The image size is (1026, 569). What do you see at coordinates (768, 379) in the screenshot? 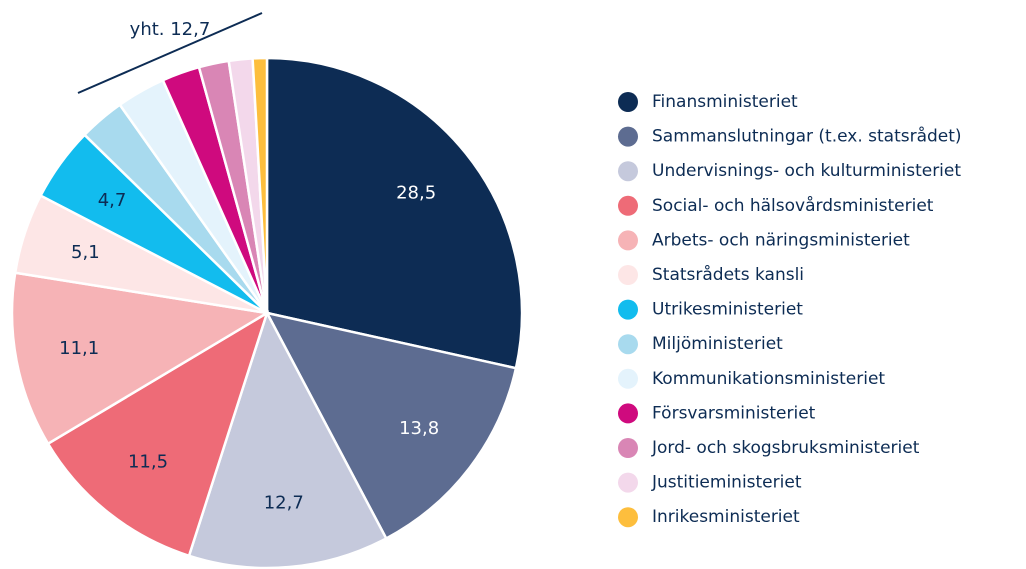
I see `legend-label: Kommunikationsministeriet` at bounding box center [768, 379].